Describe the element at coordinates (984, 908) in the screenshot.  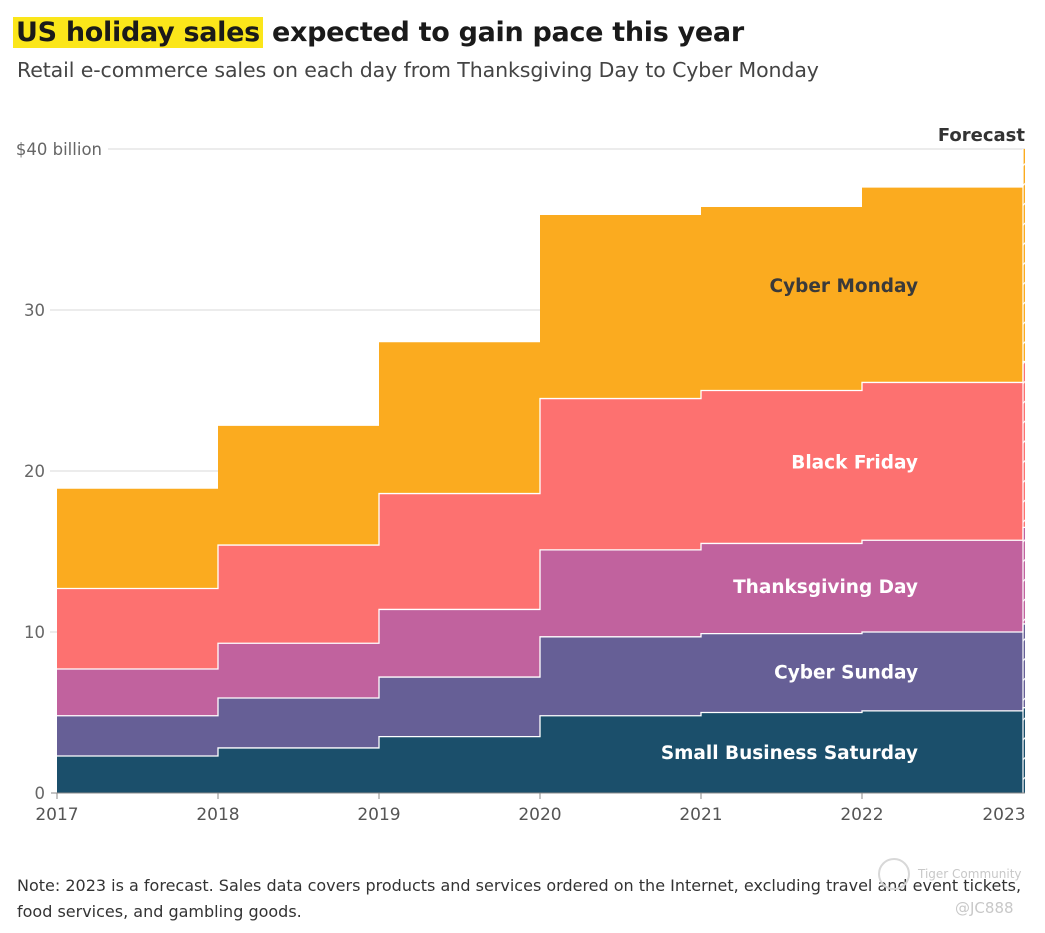
I see `watermark-handle: @JC888` at that location.